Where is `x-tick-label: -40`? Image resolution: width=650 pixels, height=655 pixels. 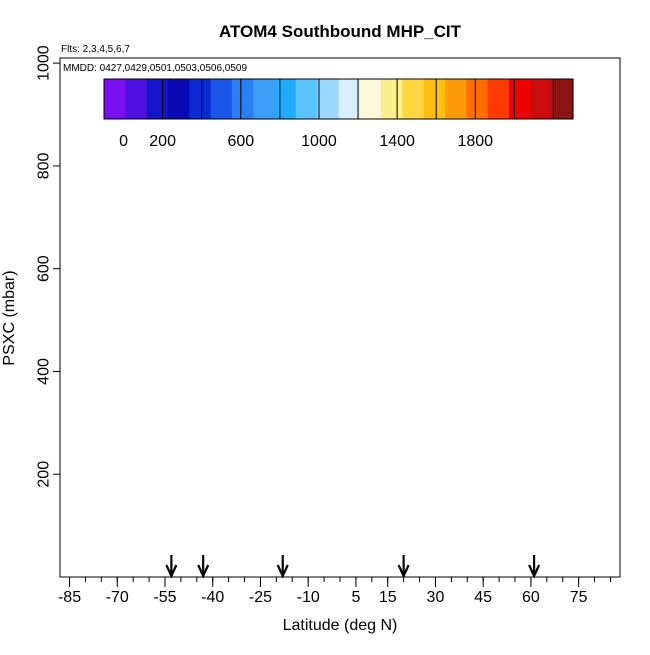 x-tick-label: -40 is located at coordinates (212, 597).